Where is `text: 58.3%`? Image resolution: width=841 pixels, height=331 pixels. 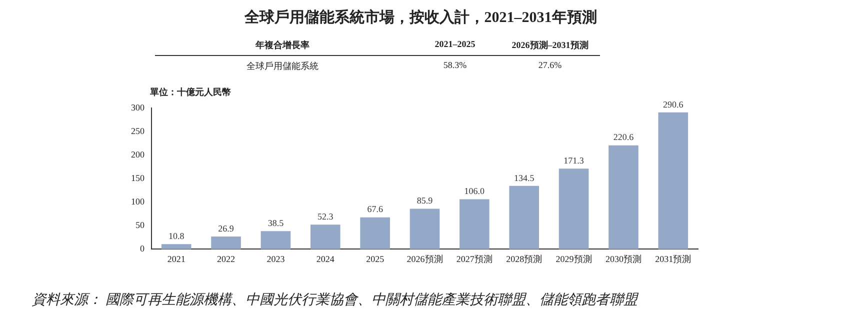
text: 58.3% is located at coordinates (455, 66).